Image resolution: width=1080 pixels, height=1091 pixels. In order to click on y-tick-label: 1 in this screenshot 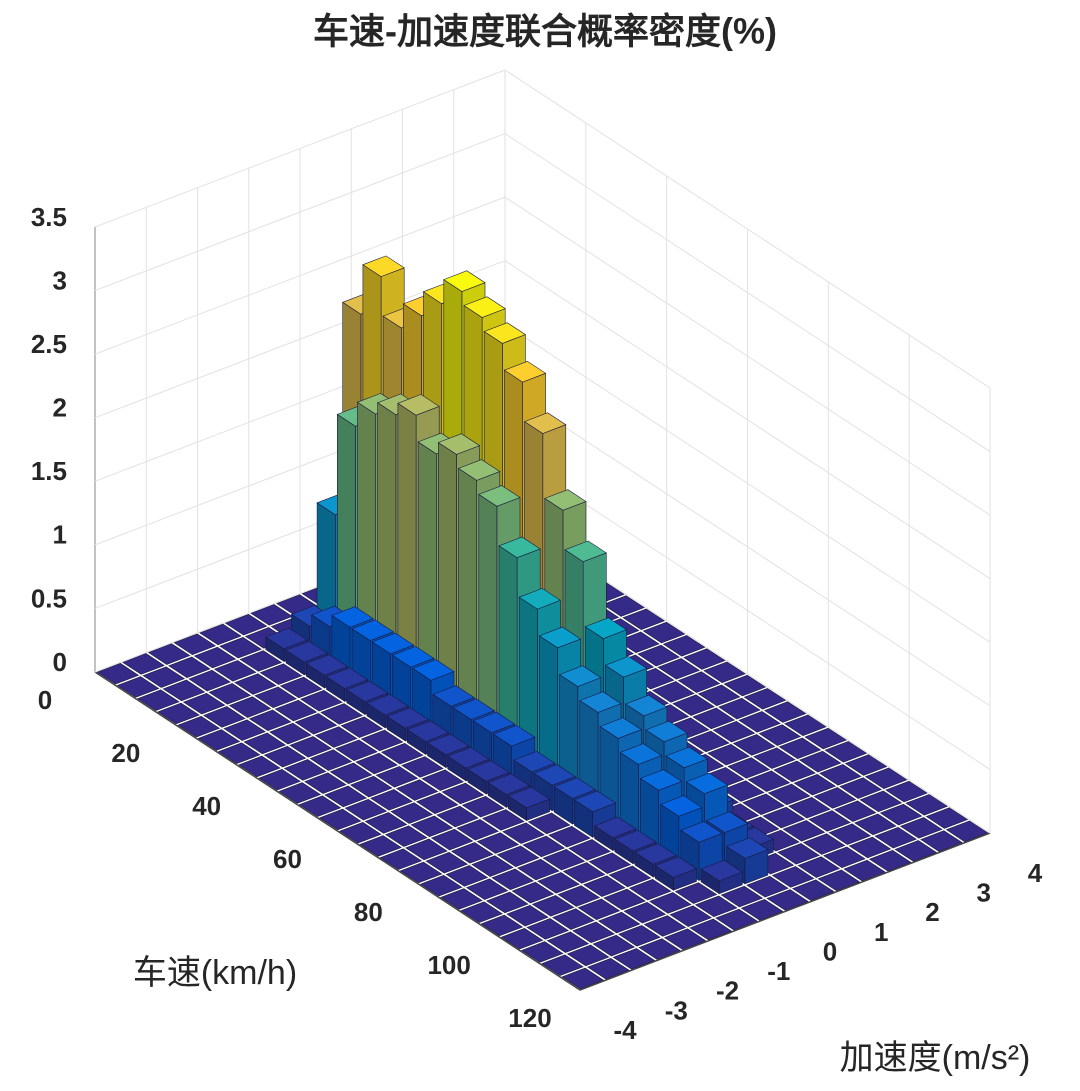, I will do `click(881, 932)`.